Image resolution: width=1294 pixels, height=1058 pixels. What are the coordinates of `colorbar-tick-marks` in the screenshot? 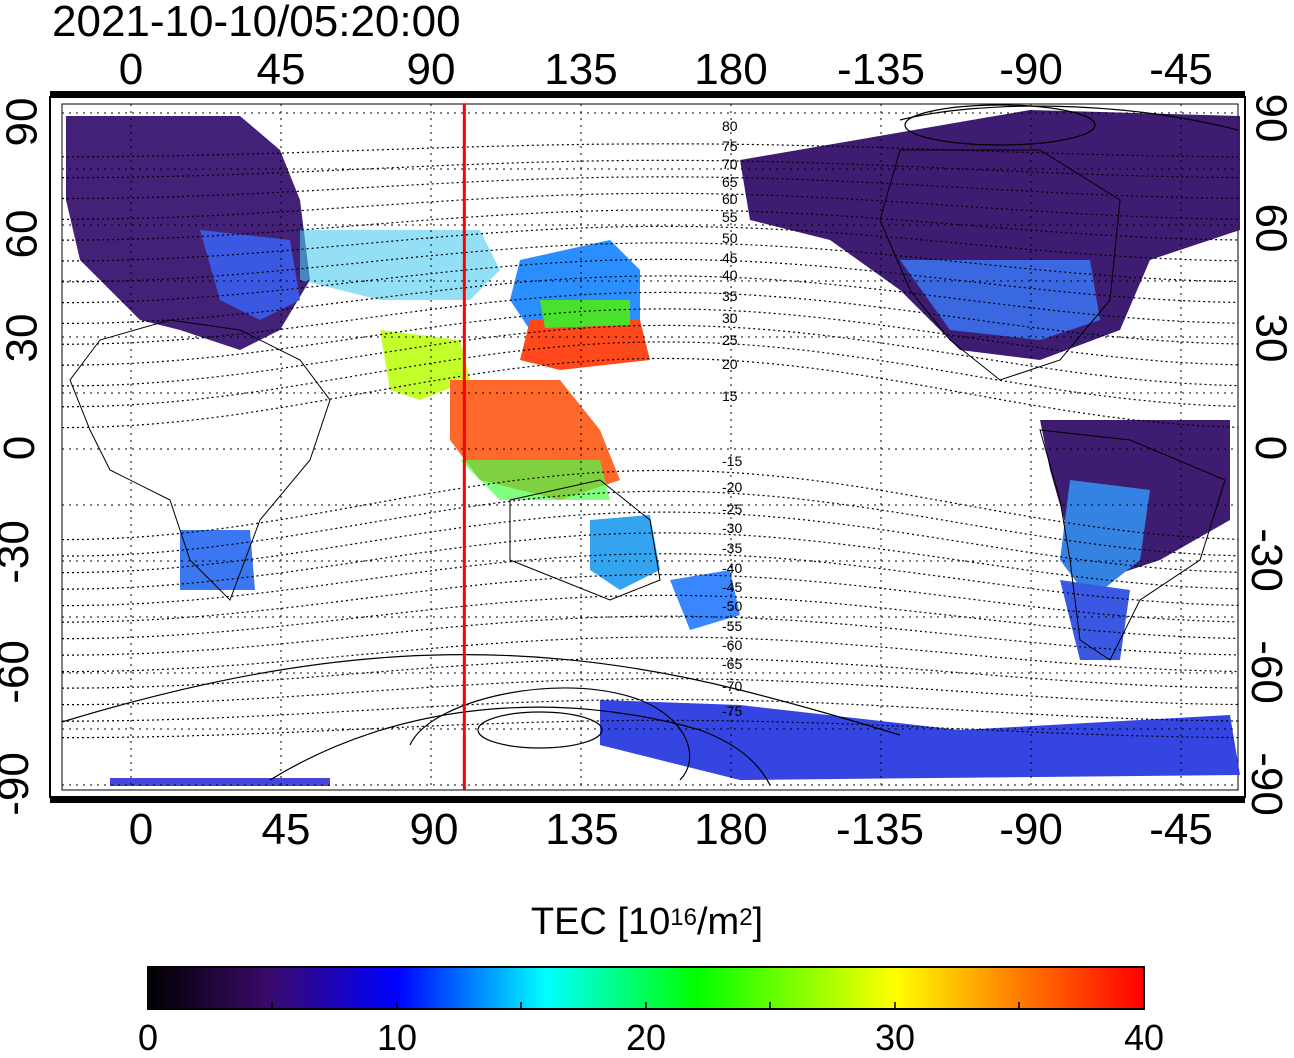 It's located at (645, 1005).